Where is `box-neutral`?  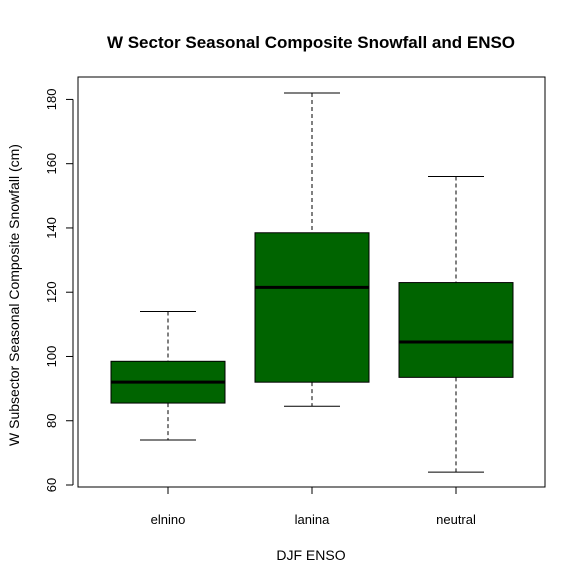
box-neutral is located at coordinates (456, 324).